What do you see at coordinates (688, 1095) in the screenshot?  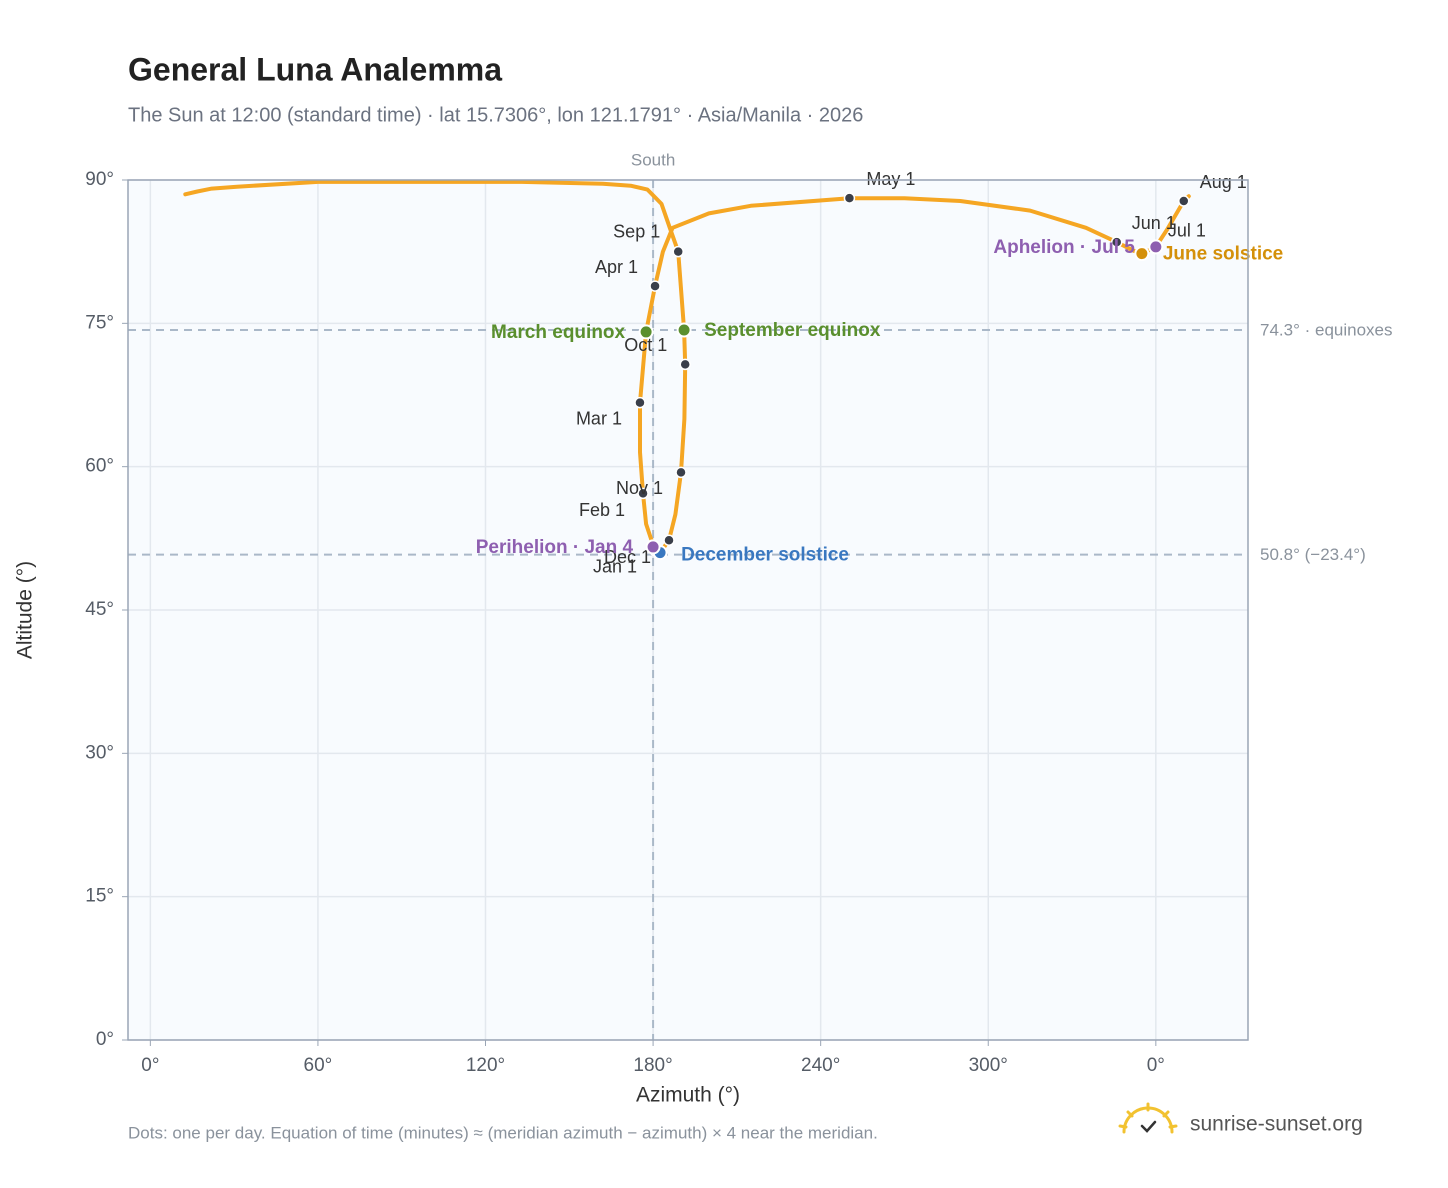 I see `x-axis-label: Azimuth (°)` at bounding box center [688, 1095].